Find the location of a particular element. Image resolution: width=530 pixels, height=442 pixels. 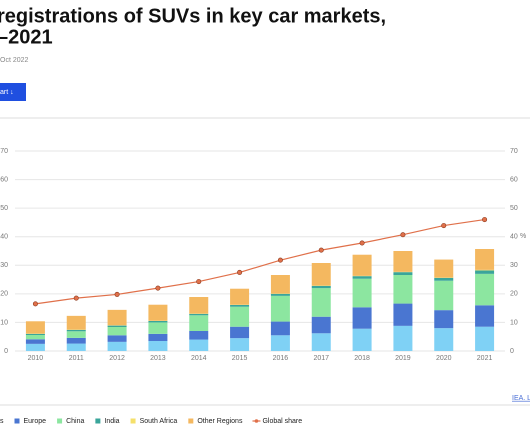

x-tick-label: 2014 is located at coordinates (199, 358).